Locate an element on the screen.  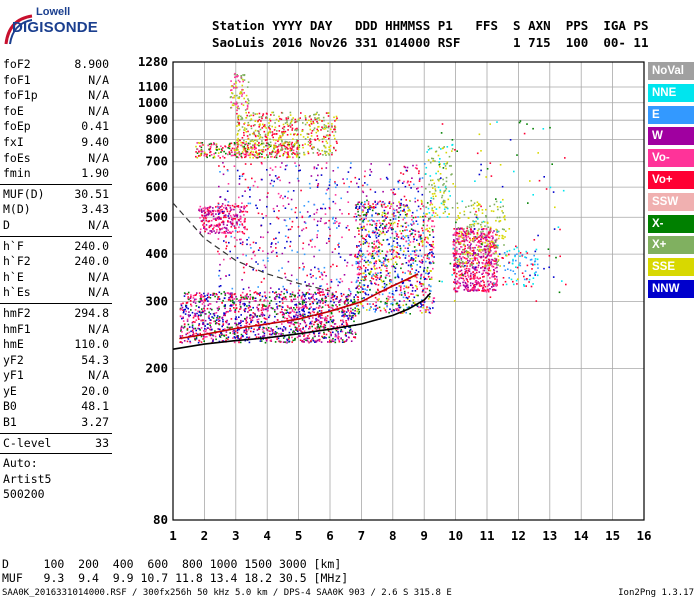
param-name: B1 is located at coordinates (10, 422).